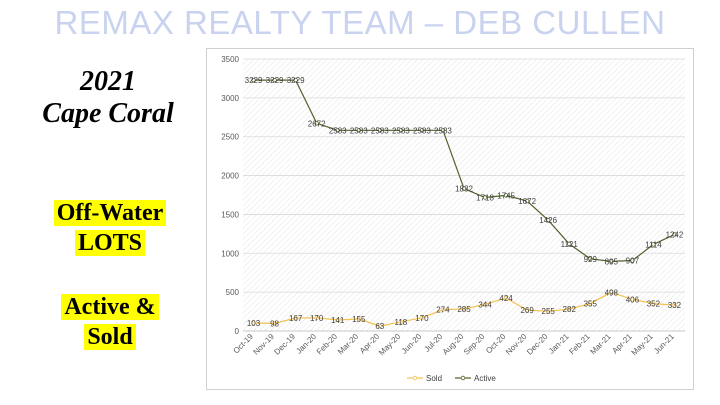 Image resolution: width=720 pixels, height=405 pixels. I want to click on data-label: 352, so click(654, 304).